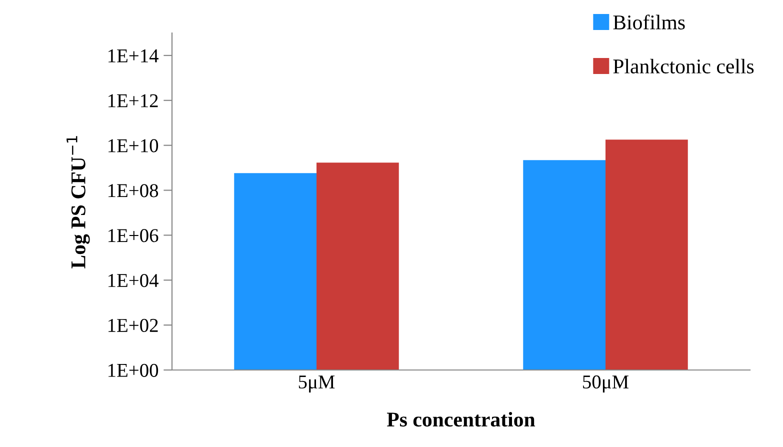 Image resolution: width=783 pixels, height=447 pixels. I want to click on y-tick-label: 1E+02, so click(133, 325).